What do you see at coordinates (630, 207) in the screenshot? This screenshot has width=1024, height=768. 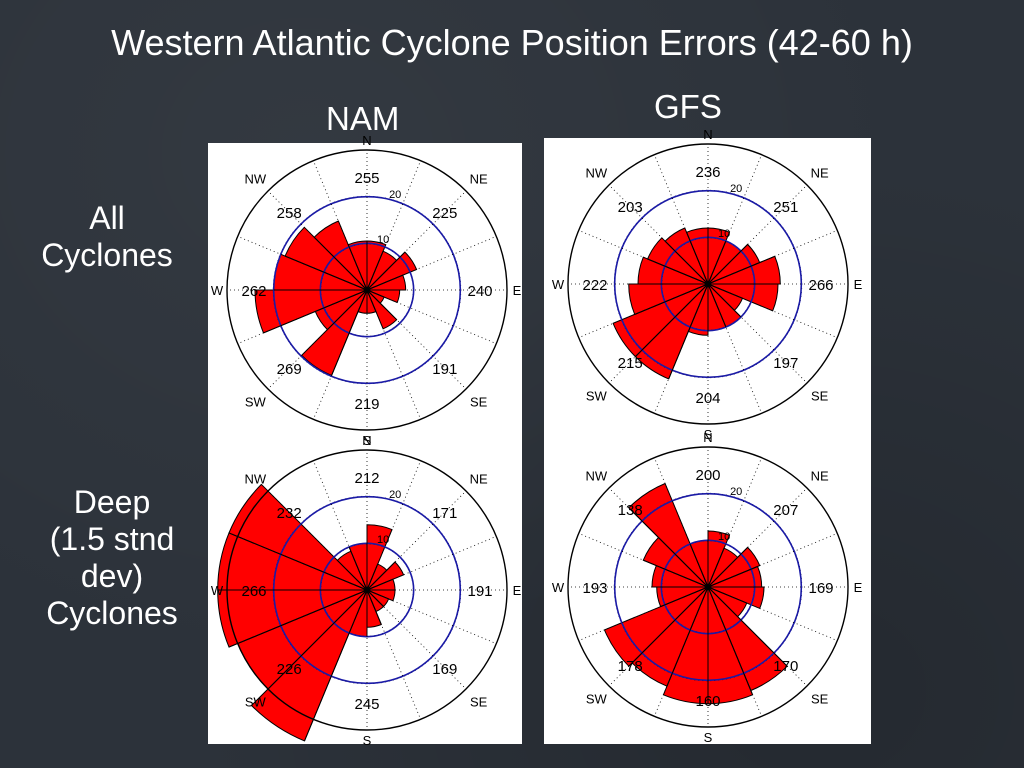 I see `sector-count-nw: 203` at bounding box center [630, 207].